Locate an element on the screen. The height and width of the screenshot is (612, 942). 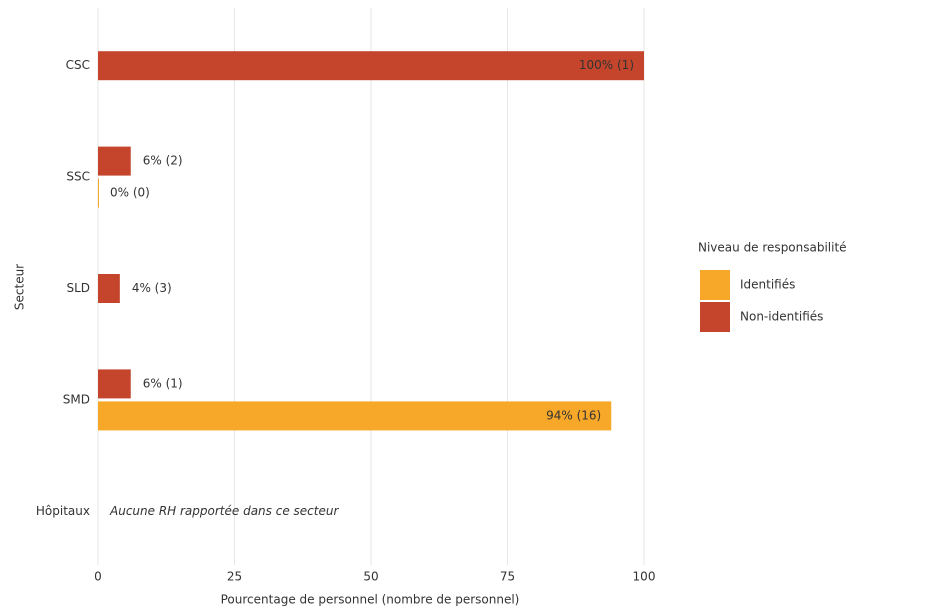
y-axis-title: Secteur is located at coordinates (20, 287).